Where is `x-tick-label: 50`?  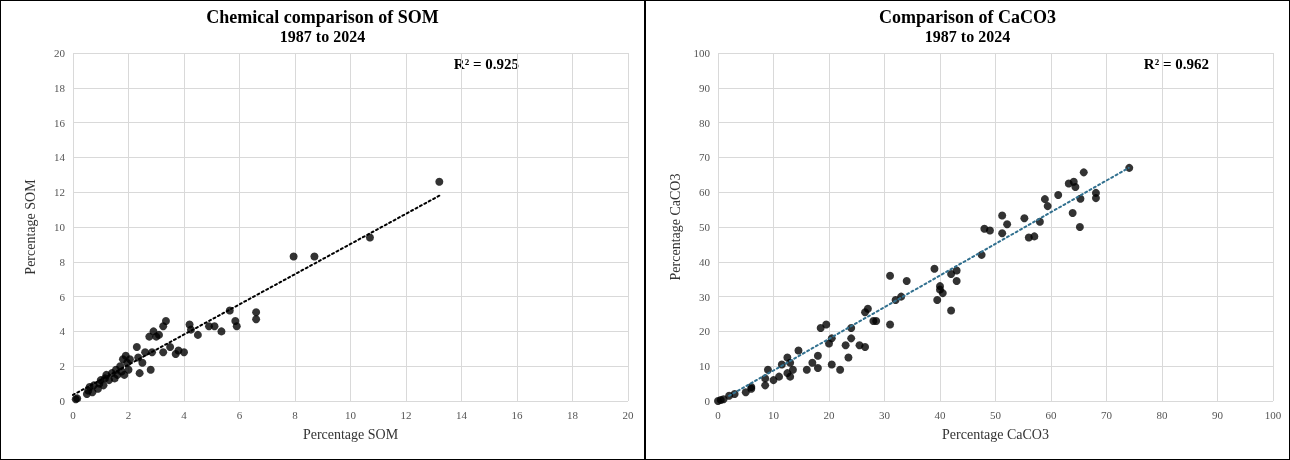 x-tick-label: 50 is located at coordinates (996, 414).